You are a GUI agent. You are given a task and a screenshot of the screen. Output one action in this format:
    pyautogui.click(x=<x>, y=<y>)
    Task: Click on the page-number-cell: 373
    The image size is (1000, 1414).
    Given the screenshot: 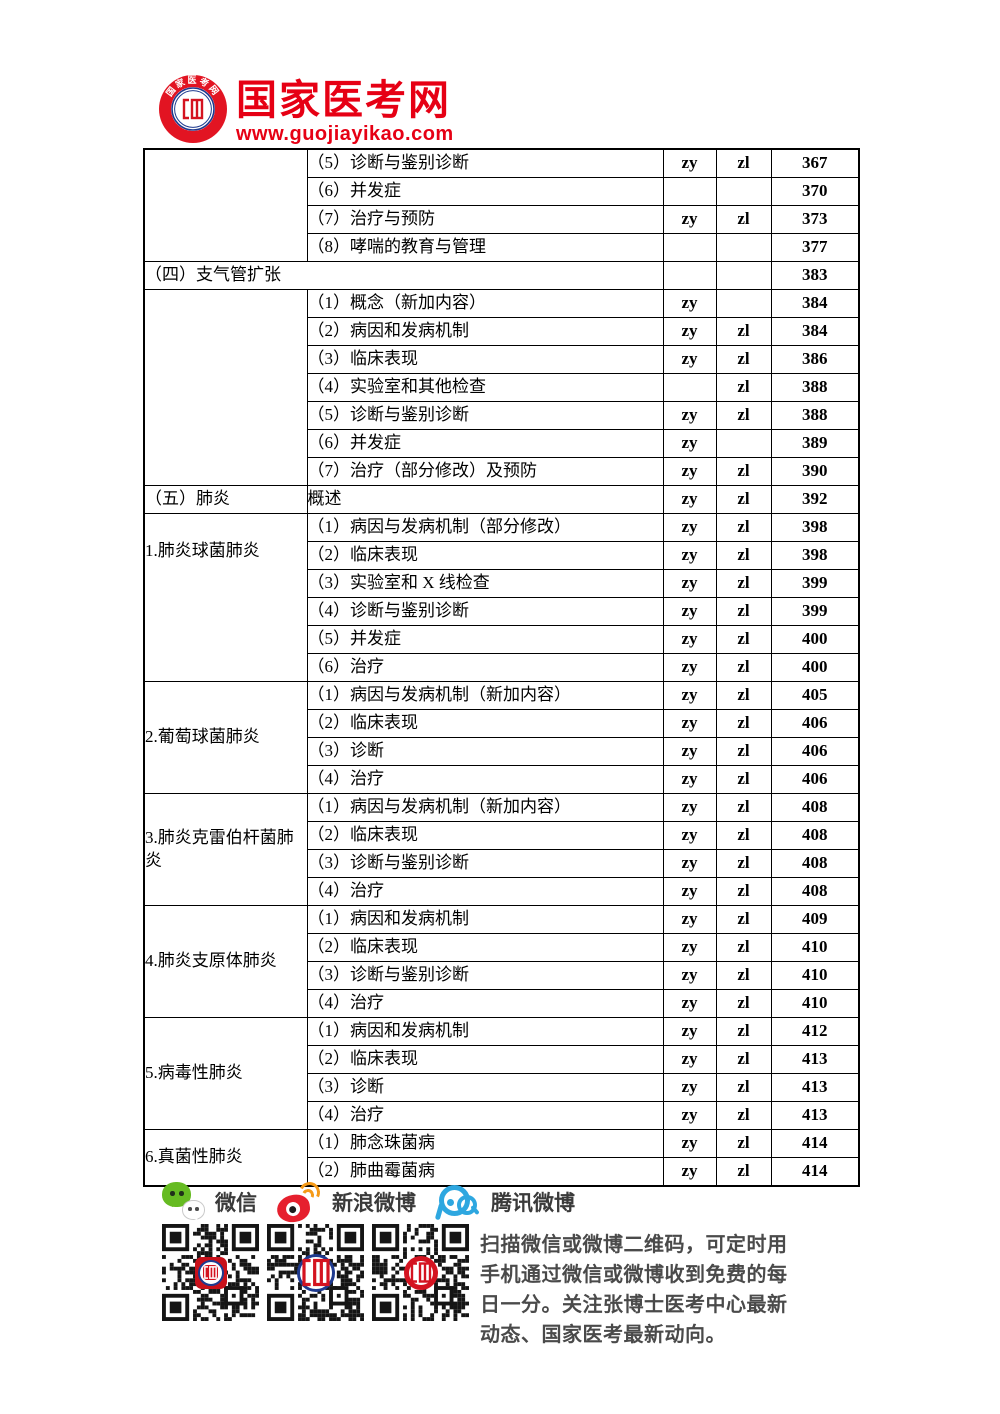 What is the action you would take?
    pyautogui.click(x=815, y=219)
    